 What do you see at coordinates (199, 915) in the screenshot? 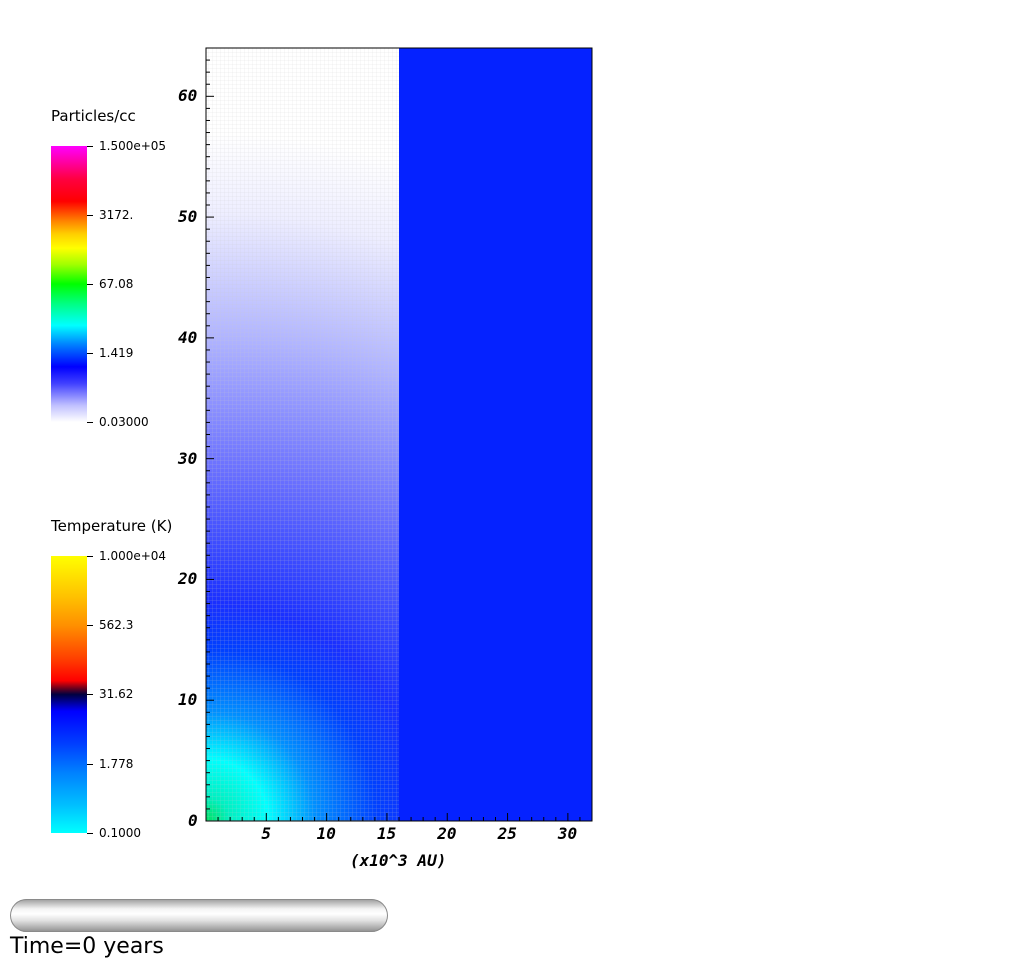
I see `time-slider` at bounding box center [199, 915].